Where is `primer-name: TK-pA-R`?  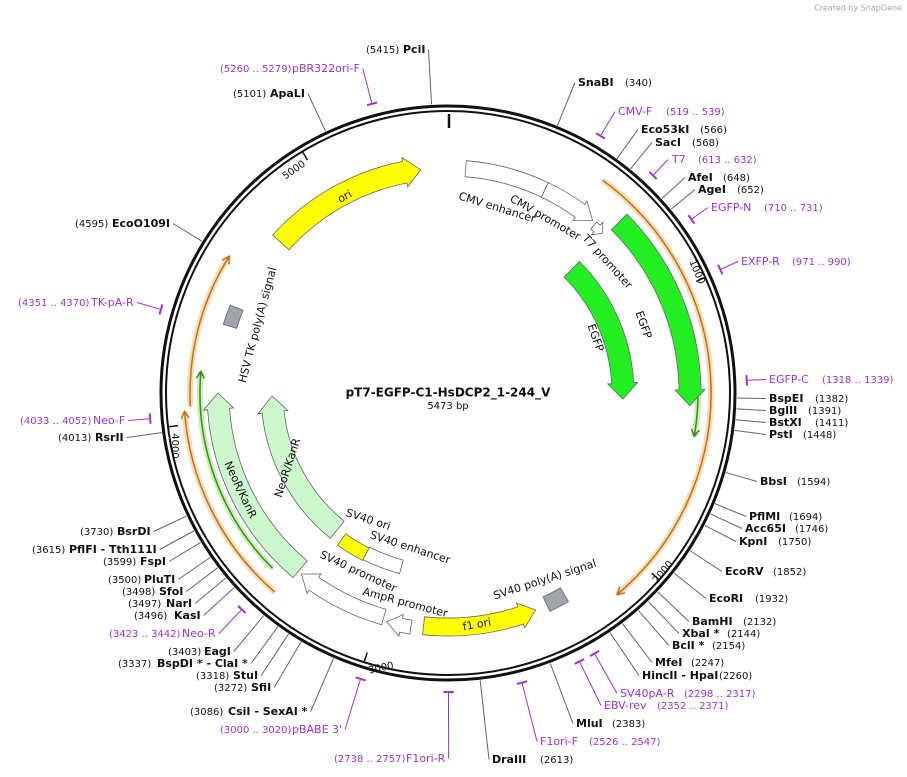 primer-name: TK-pA-R is located at coordinates (112, 302).